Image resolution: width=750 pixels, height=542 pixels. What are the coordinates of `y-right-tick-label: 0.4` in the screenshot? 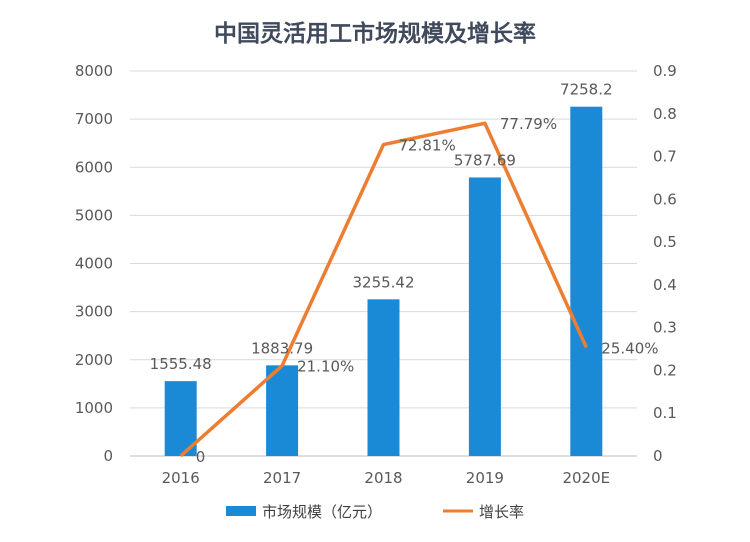 It's located at (665, 285).